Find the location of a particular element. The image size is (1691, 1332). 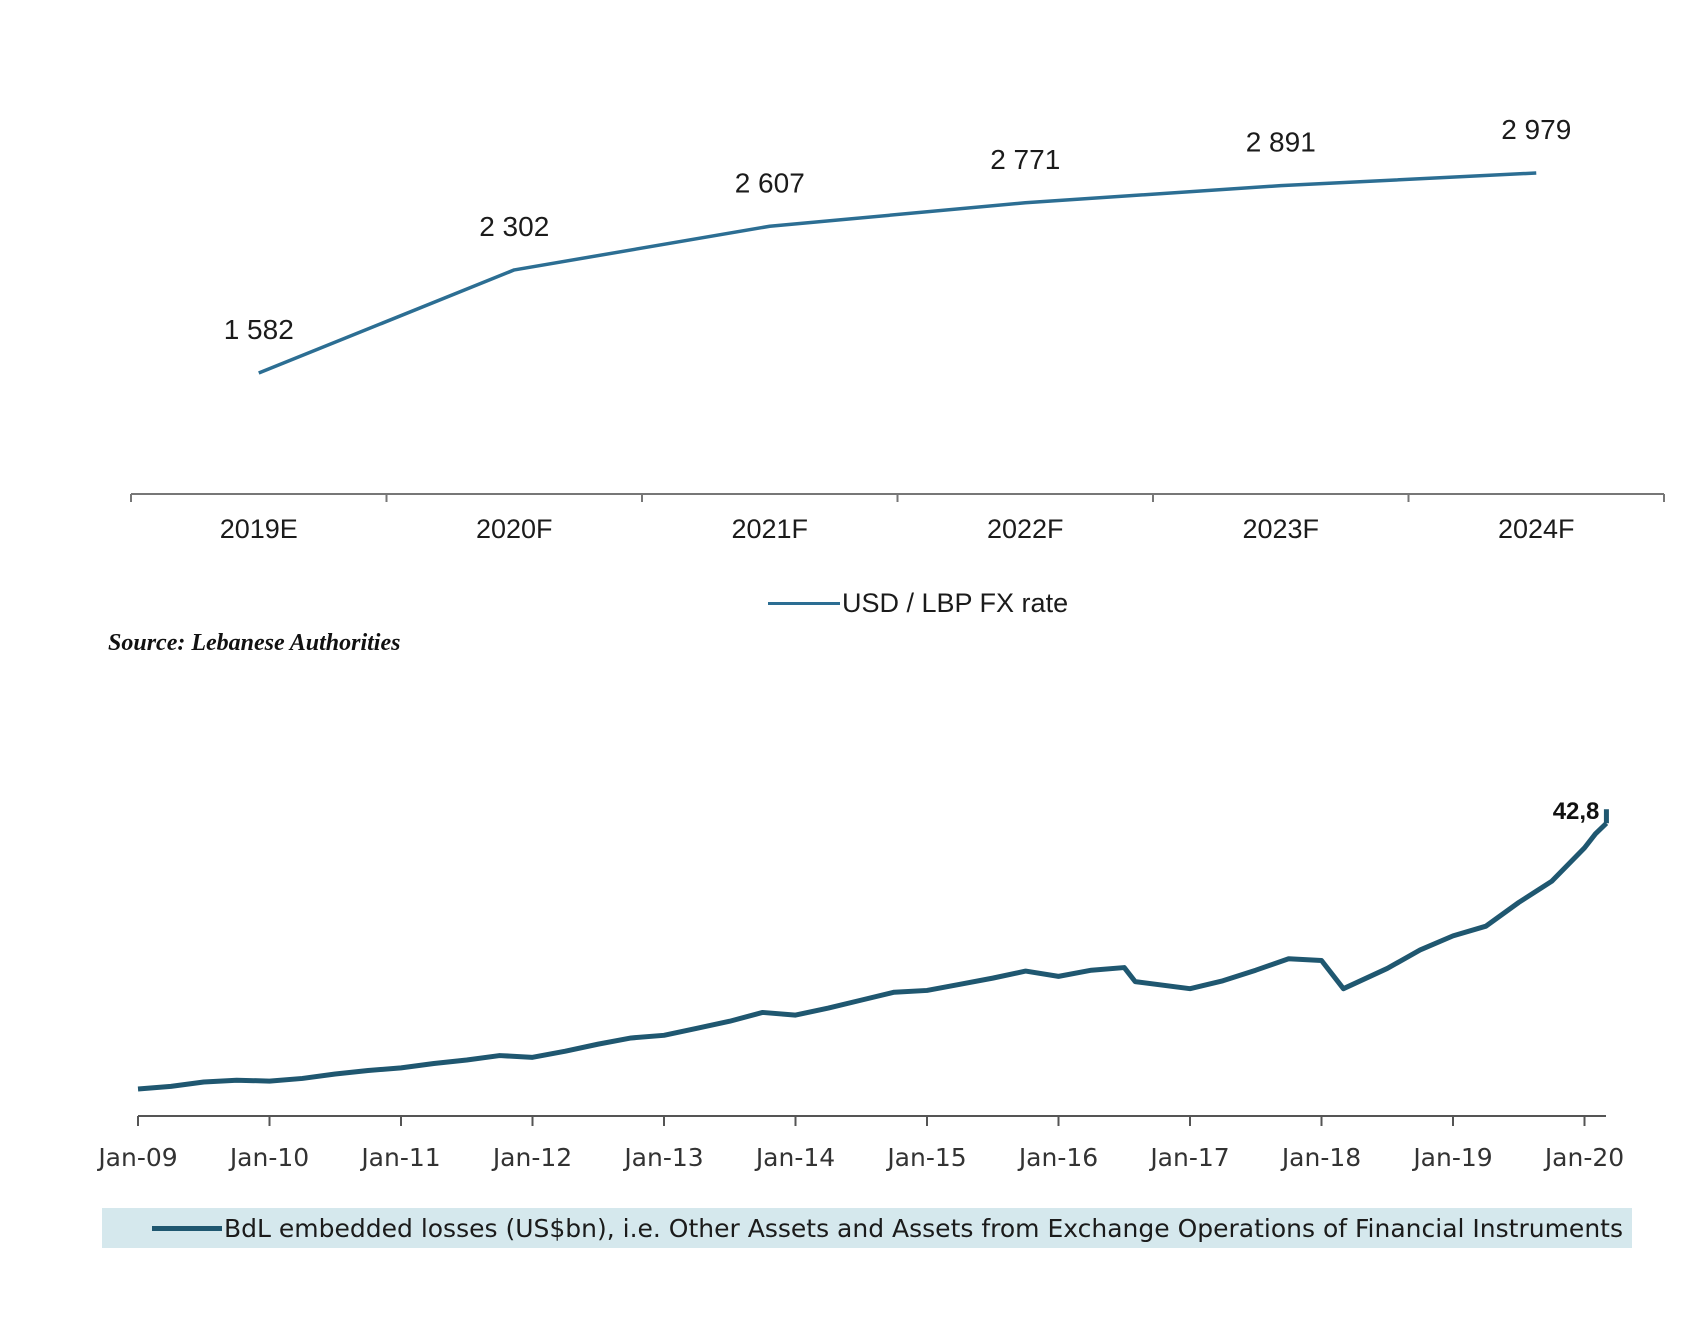

source-note: Source: Lebanese Authorities is located at coordinates (254, 643).